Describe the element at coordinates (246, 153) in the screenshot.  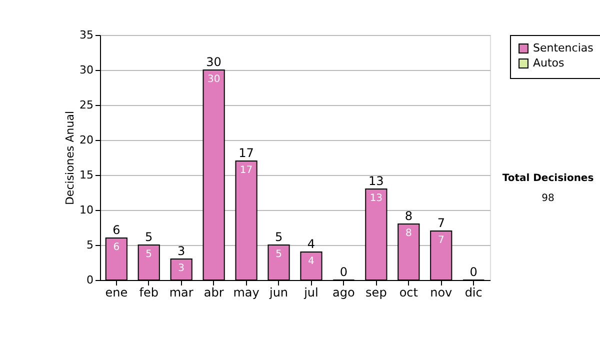
I see `total-label: 17` at that location.